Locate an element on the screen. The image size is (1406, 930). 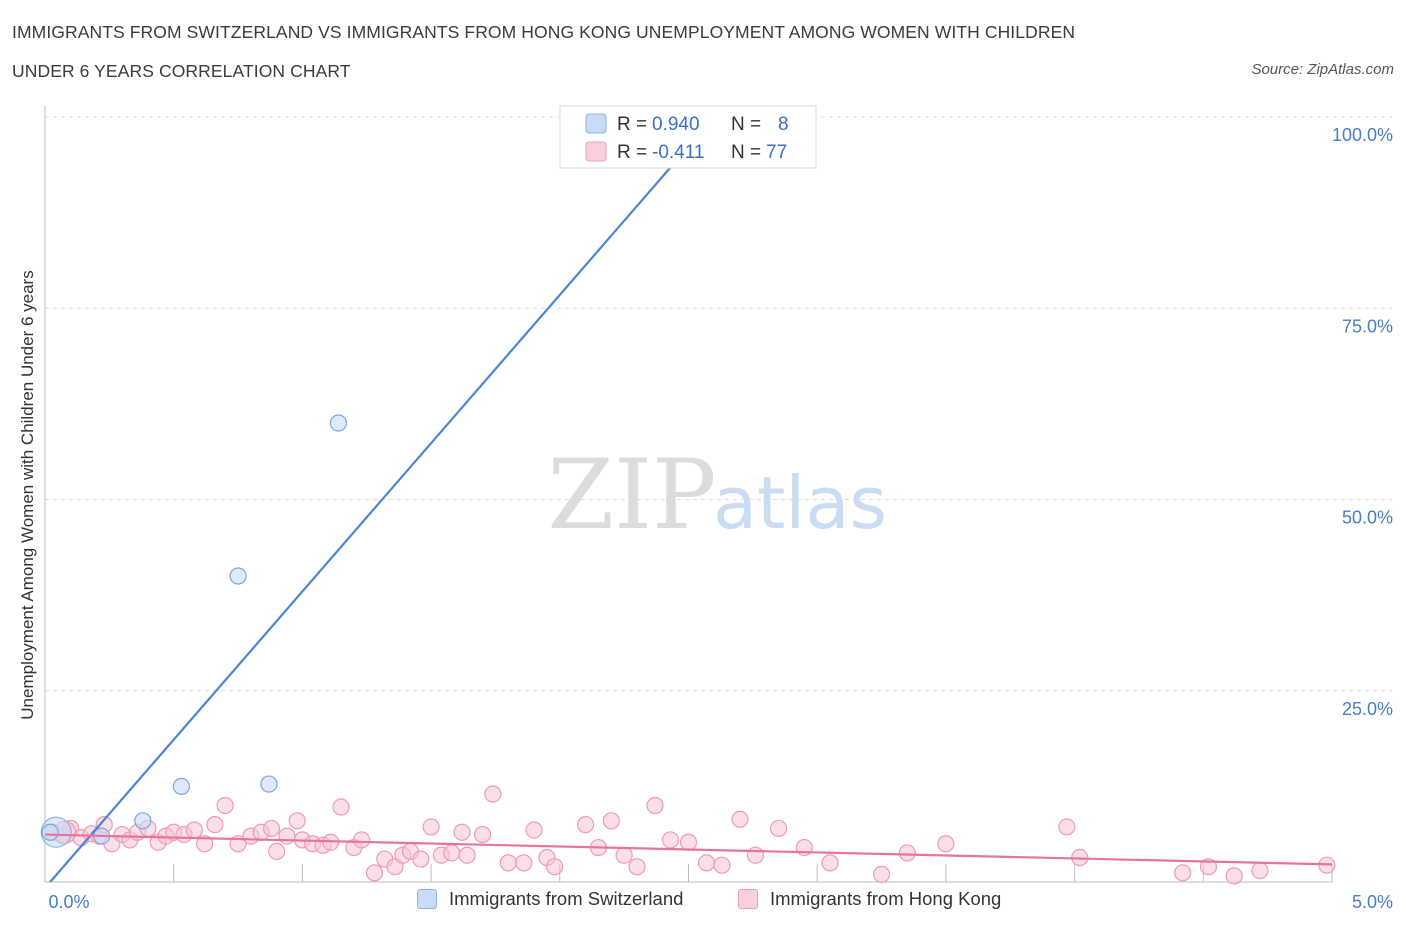
y-tick-label: 50.0% is located at coordinates (1367, 518).